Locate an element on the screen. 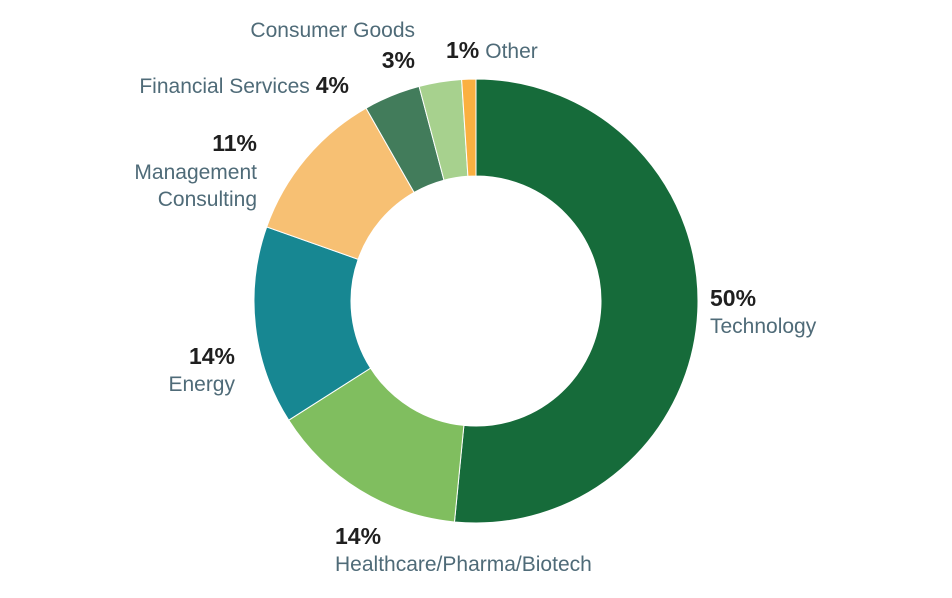  energy-percent-label: 14% is located at coordinates (212, 356).